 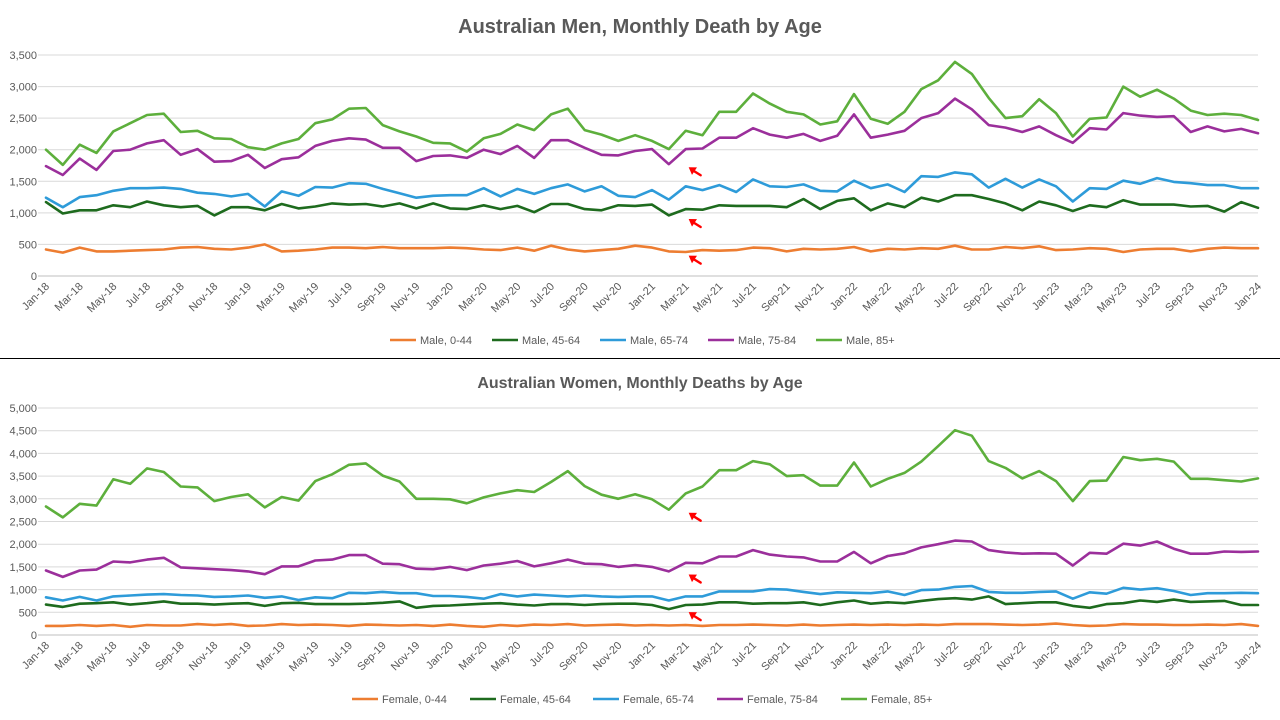 I want to click on women-x-tick-label: Nov-21, so click(x=810, y=657).